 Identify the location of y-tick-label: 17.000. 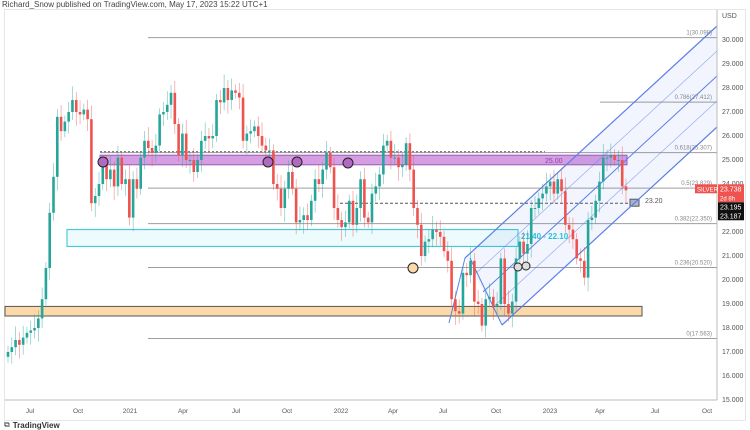
(733, 352).